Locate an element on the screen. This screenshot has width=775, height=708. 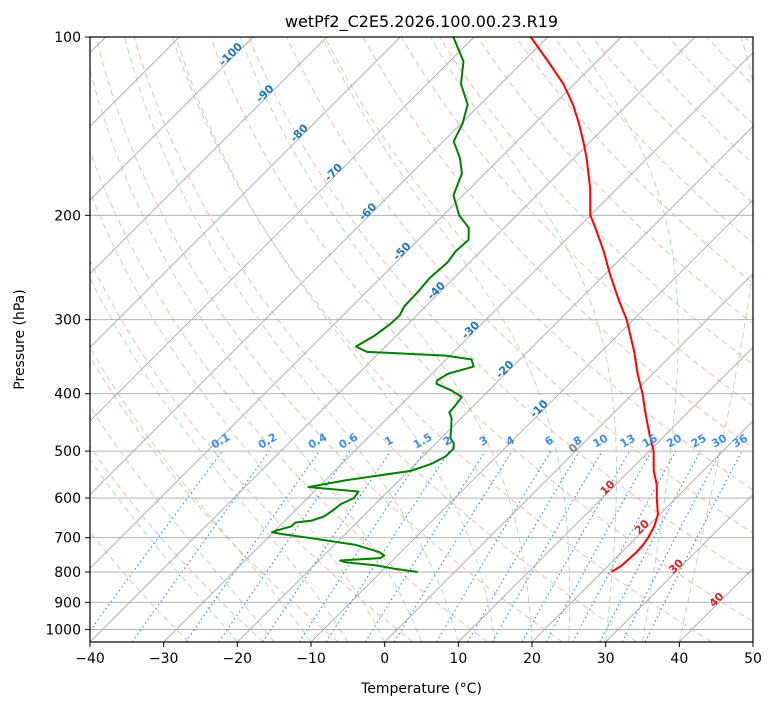
x-tick-label-1: −30 is located at coordinates (164, 659).